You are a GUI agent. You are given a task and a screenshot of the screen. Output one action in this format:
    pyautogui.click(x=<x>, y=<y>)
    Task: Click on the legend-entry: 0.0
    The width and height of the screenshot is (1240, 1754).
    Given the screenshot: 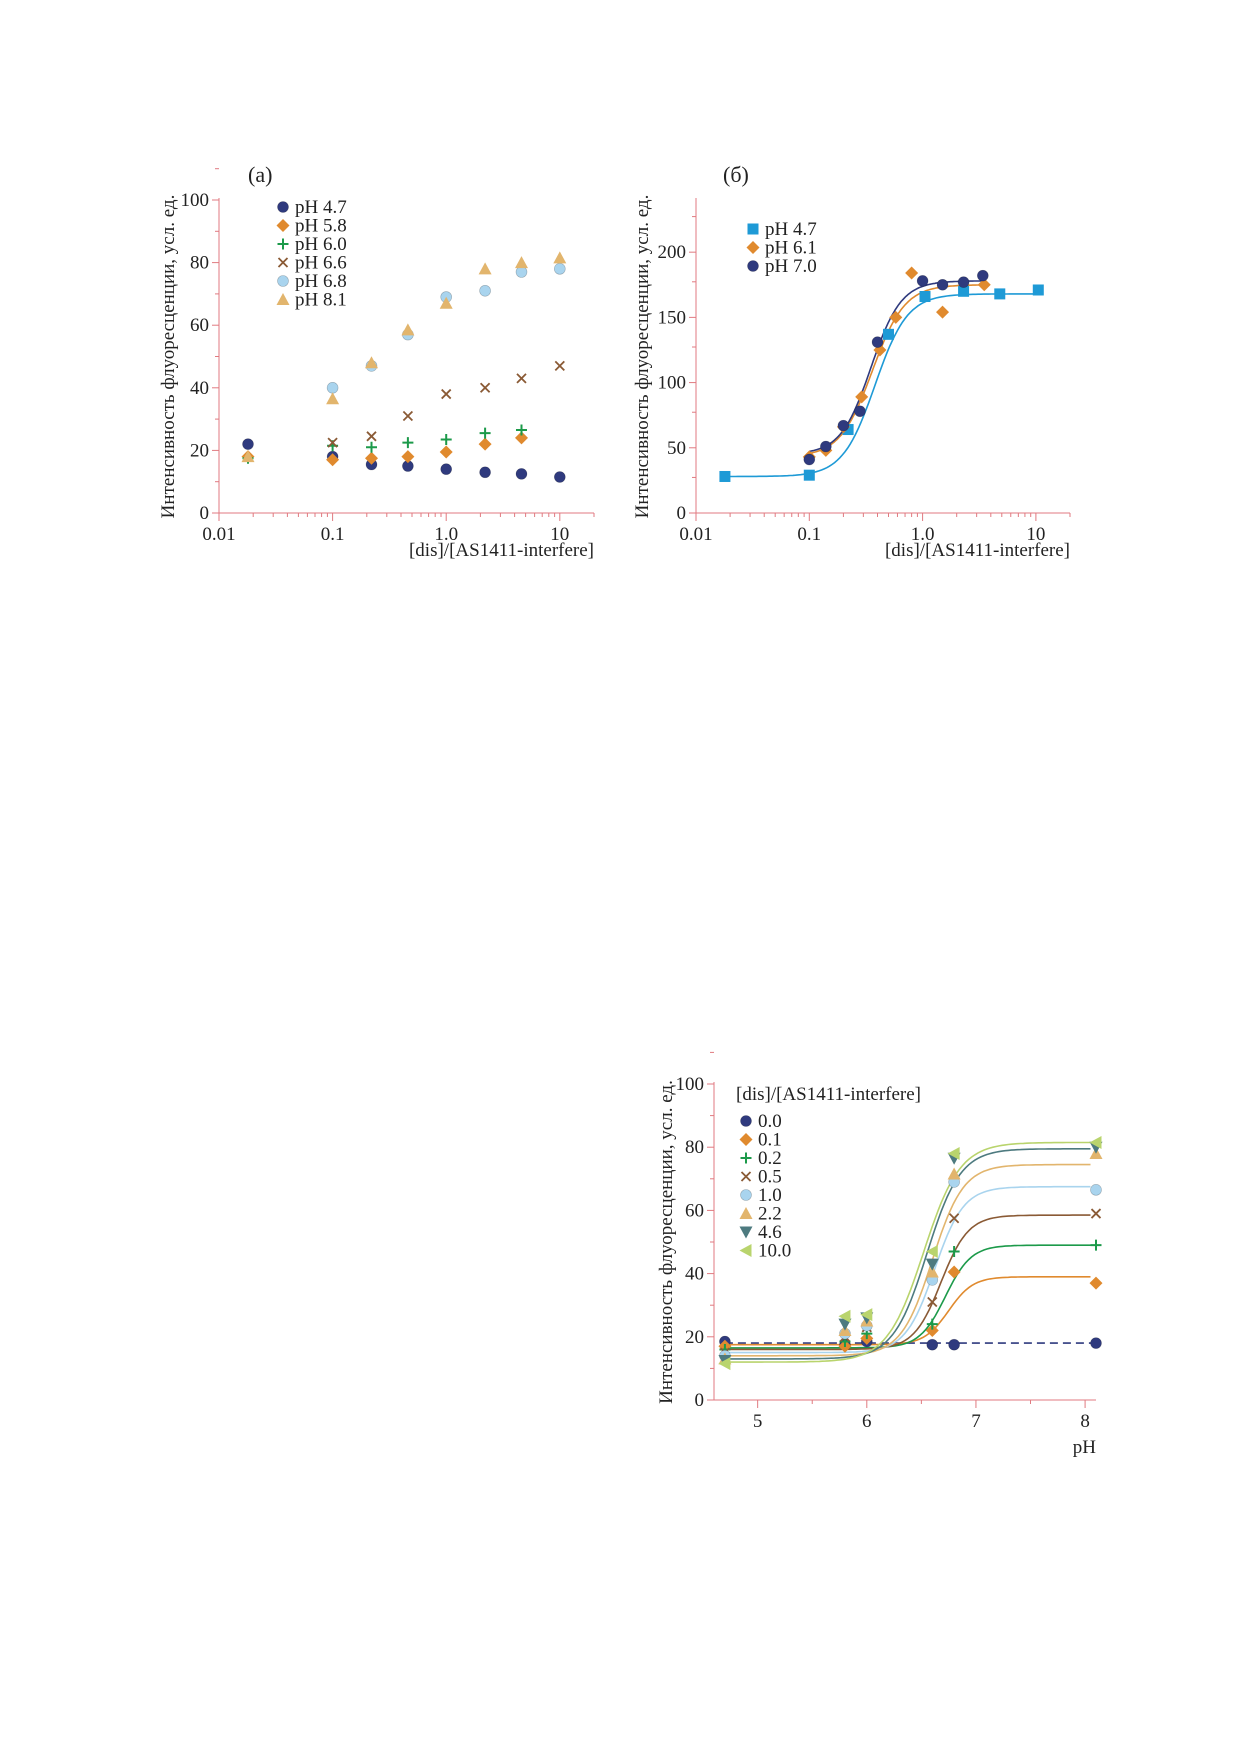 What is the action you would take?
    pyautogui.click(x=770, y=1121)
    